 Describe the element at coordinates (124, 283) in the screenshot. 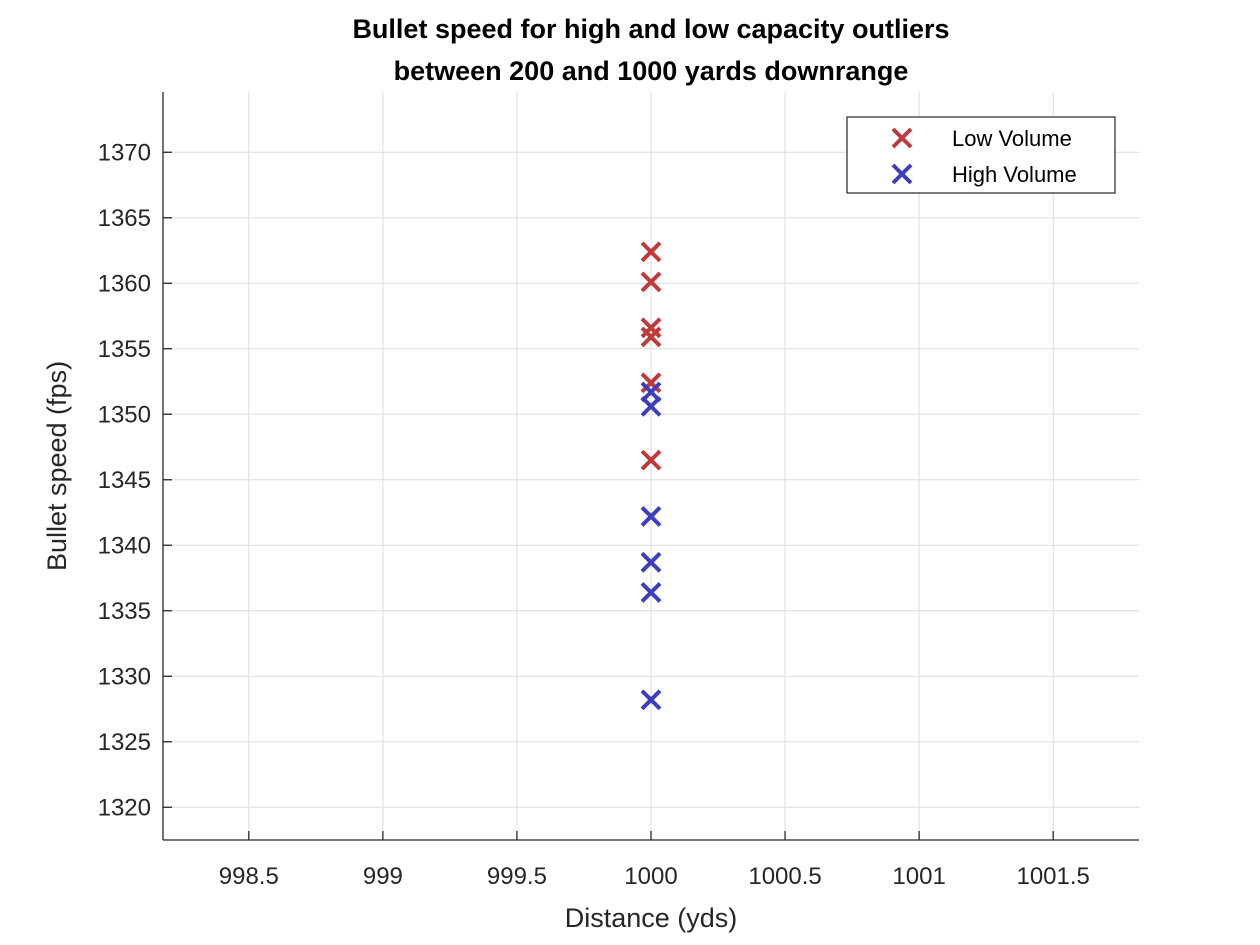

I see `y-tick-label: 1360` at that location.